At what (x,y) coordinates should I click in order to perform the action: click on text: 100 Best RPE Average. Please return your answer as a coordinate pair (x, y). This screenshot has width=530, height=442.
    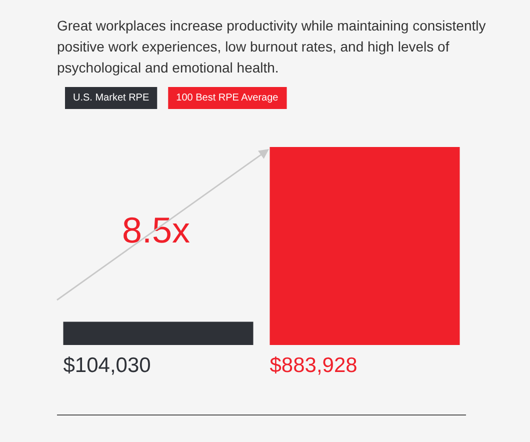
    Looking at the image, I should click on (227, 98).